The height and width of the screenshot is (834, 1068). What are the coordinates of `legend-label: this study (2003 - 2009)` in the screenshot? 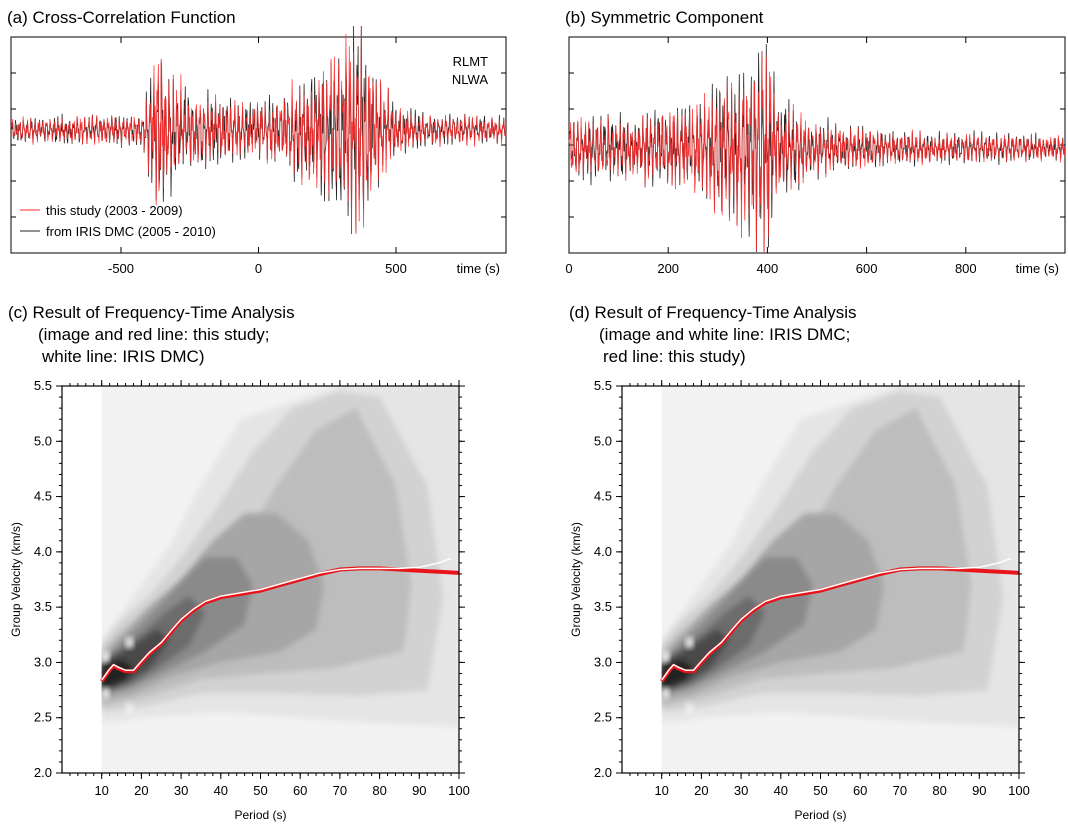 It's located at (114, 210).